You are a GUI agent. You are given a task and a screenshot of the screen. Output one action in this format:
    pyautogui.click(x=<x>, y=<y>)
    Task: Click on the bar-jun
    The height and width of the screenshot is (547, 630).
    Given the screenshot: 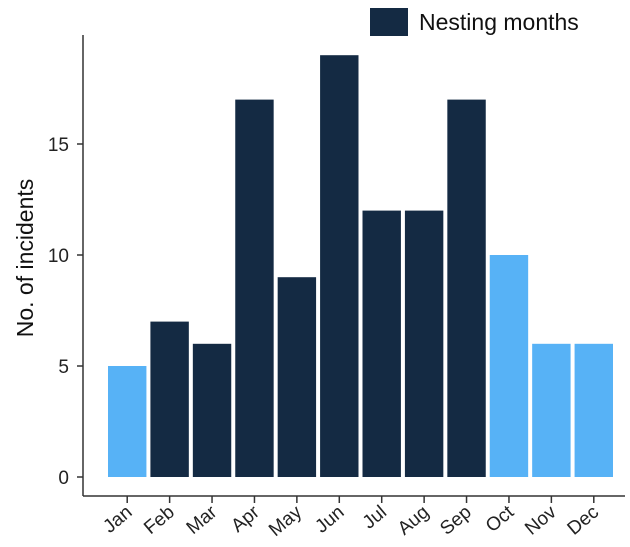 What is the action you would take?
    pyautogui.click(x=339, y=266)
    